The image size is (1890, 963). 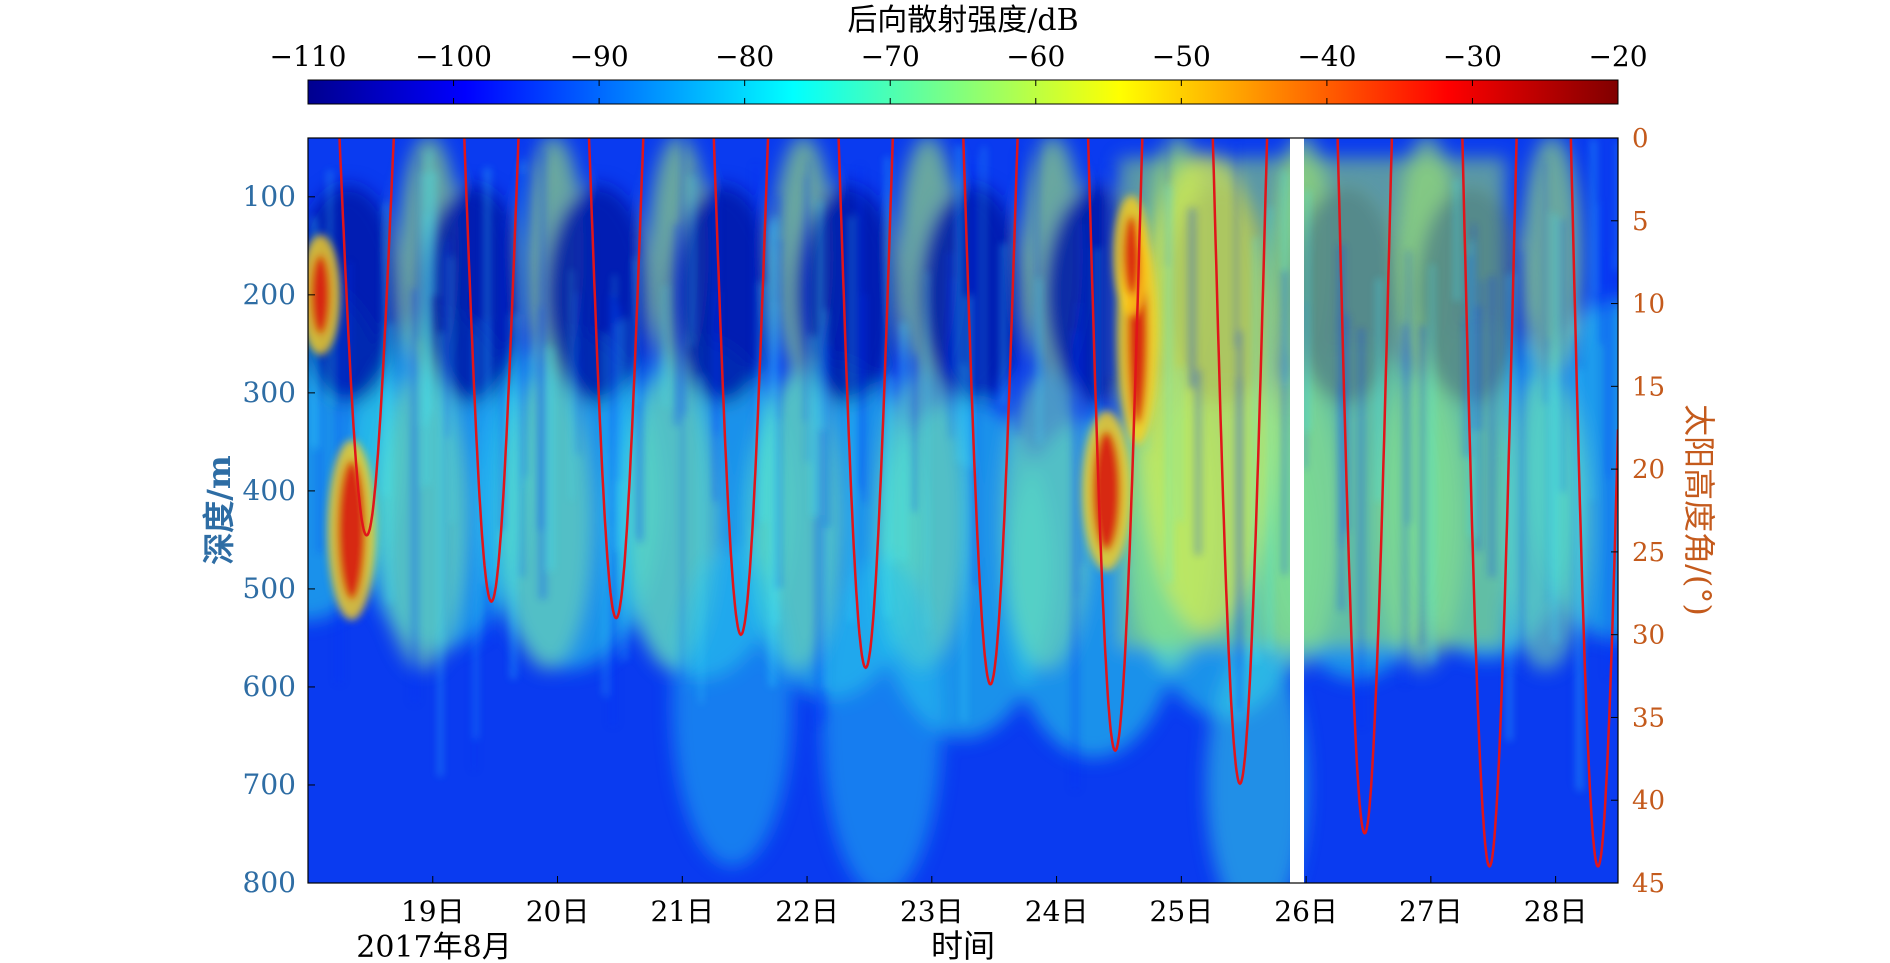 I want to click on x-tick-label: 20日, so click(x=558, y=911).